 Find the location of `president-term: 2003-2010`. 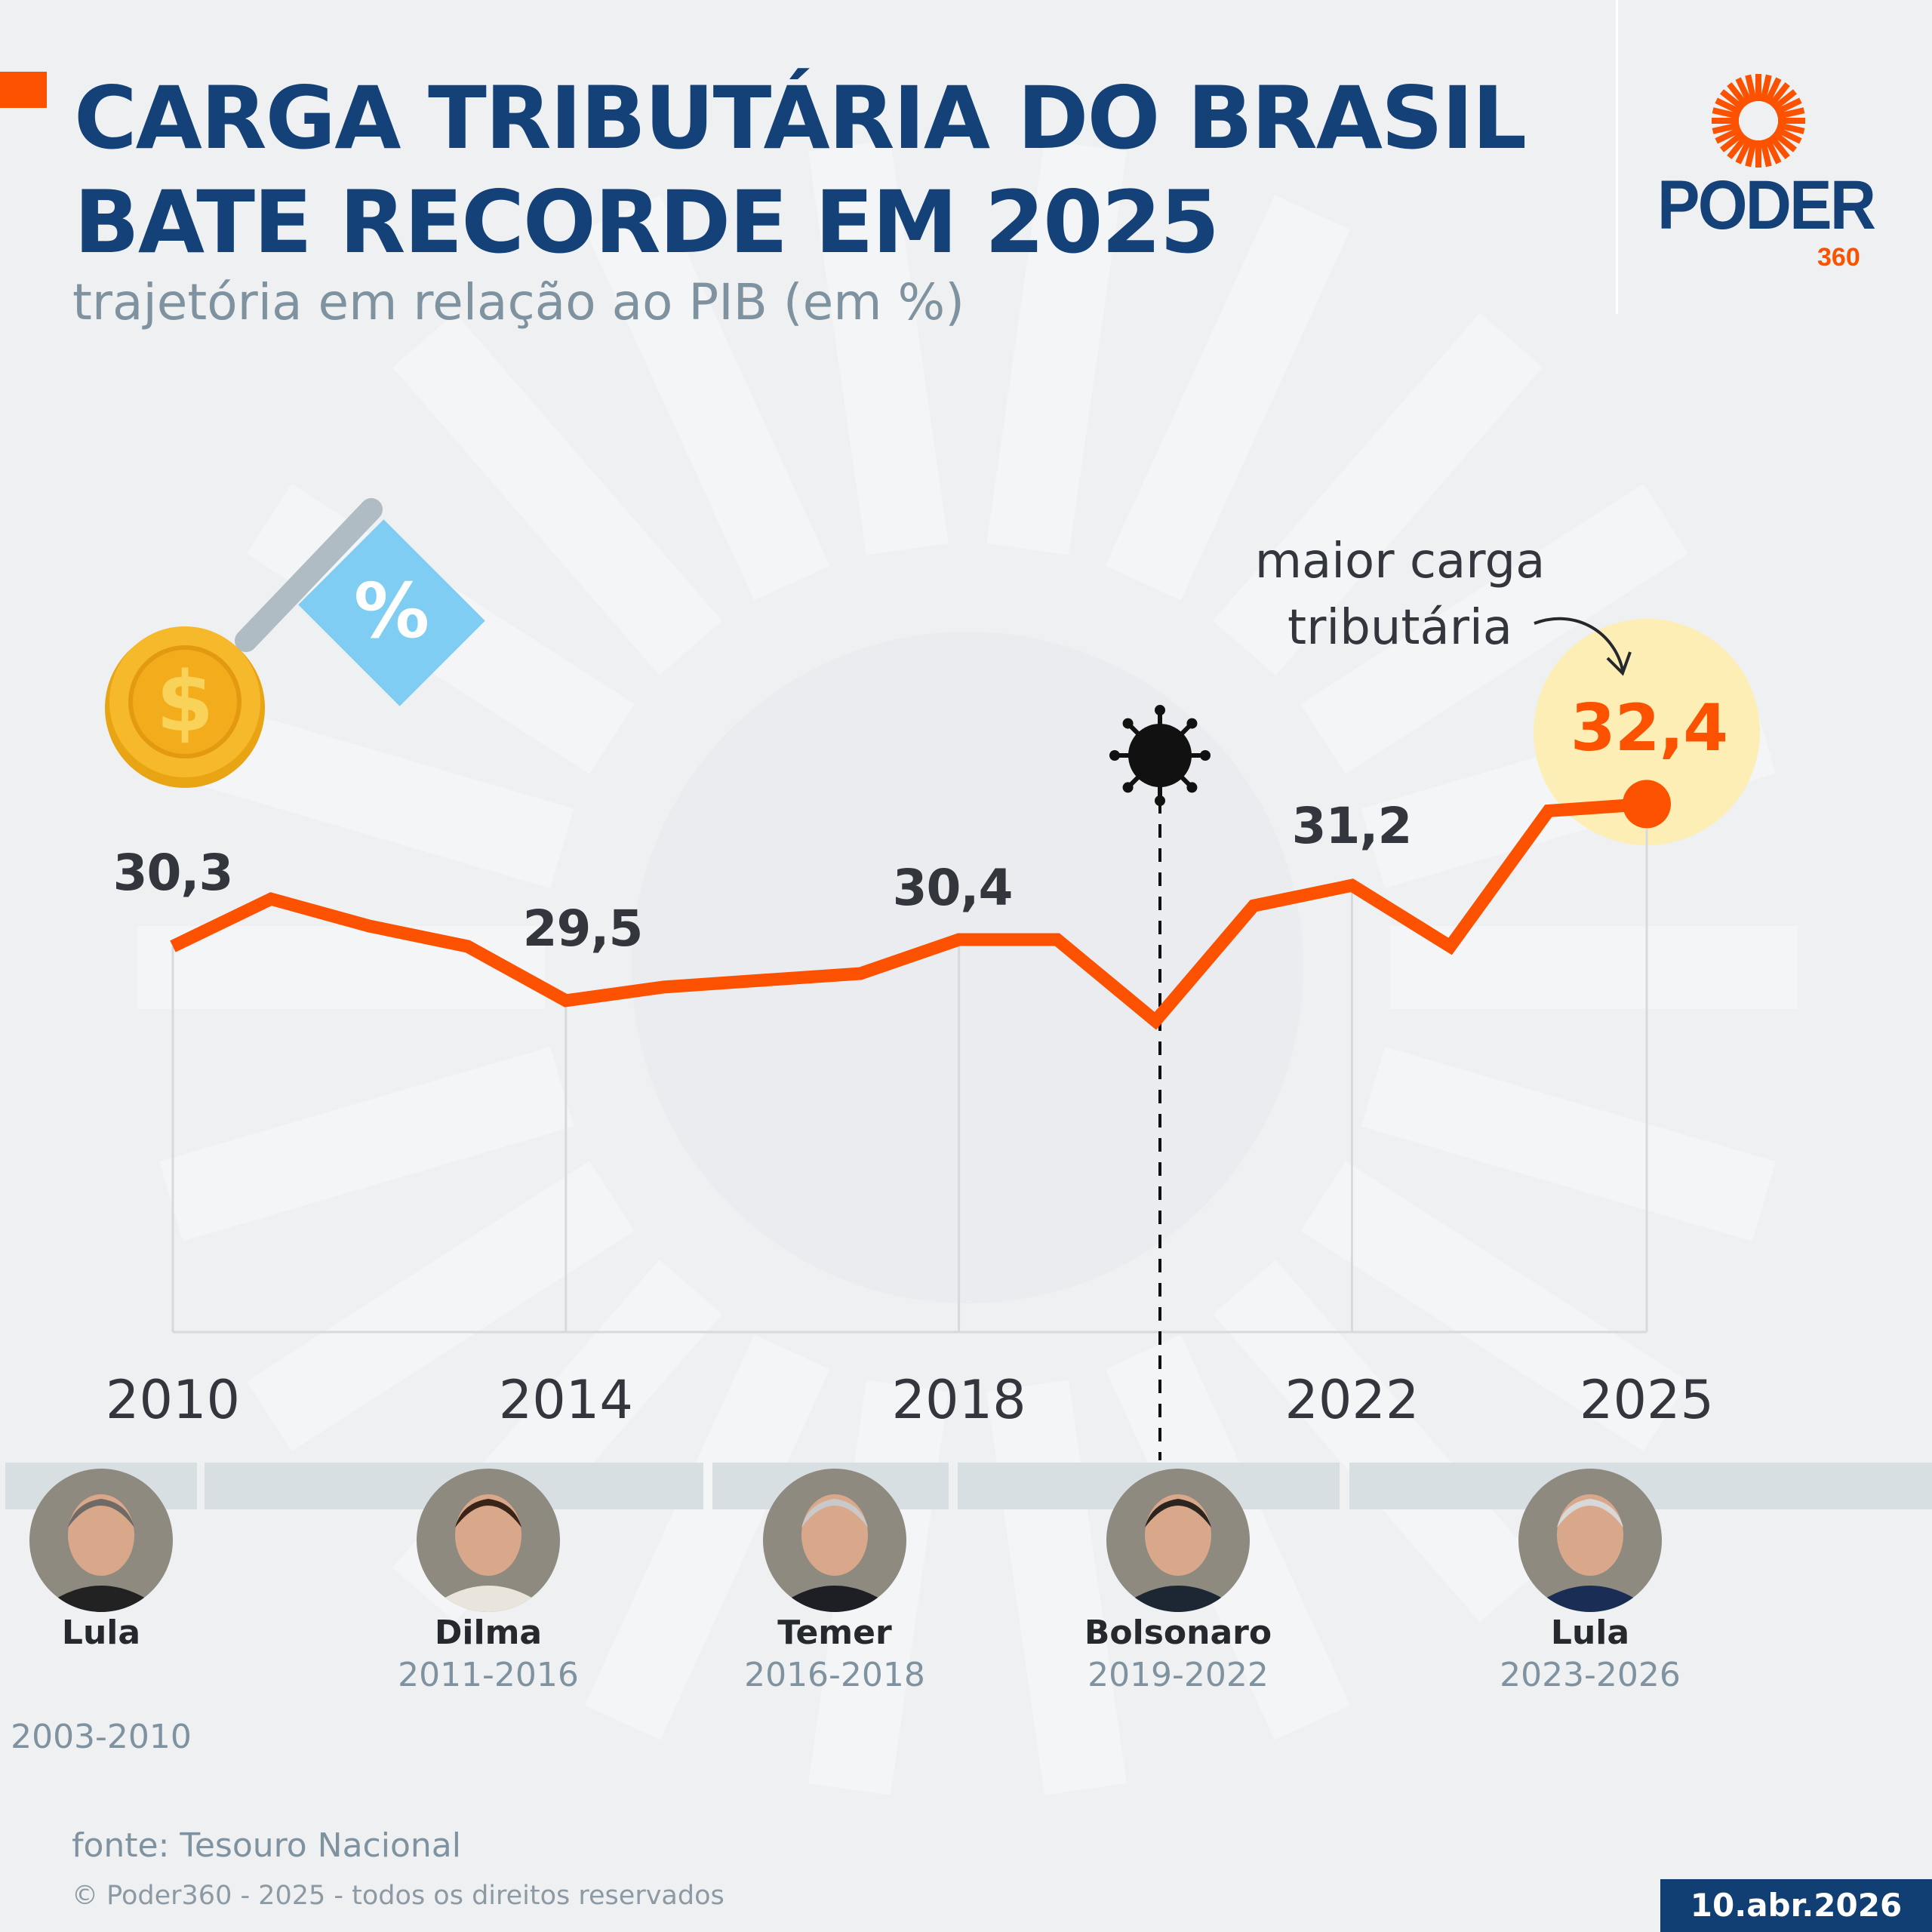

president-term: 2003-2010 is located at coordinates (101, 1737).